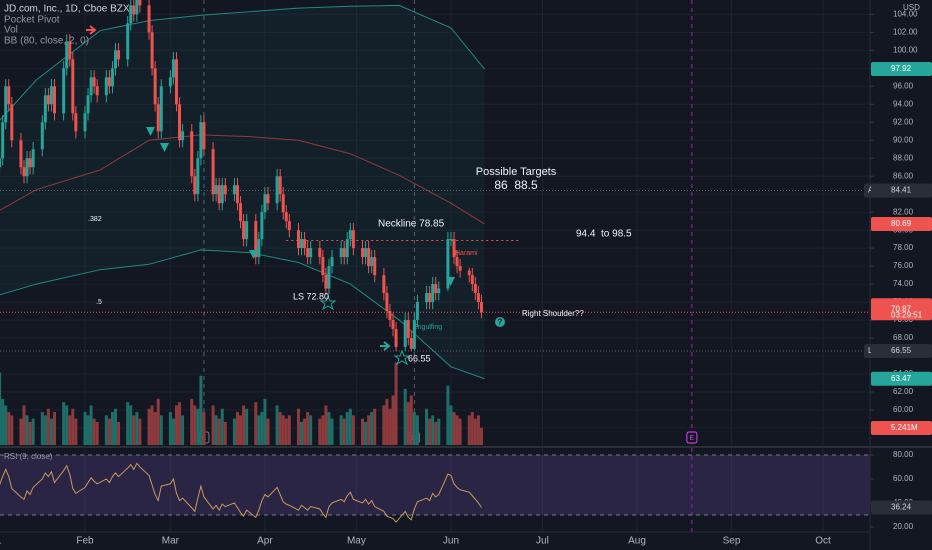  Describe the element at coordinates (67, 9) in the screenshot. I see `symbol-title: JD.com, Inc., 1D, Cboe BZX` at that location.